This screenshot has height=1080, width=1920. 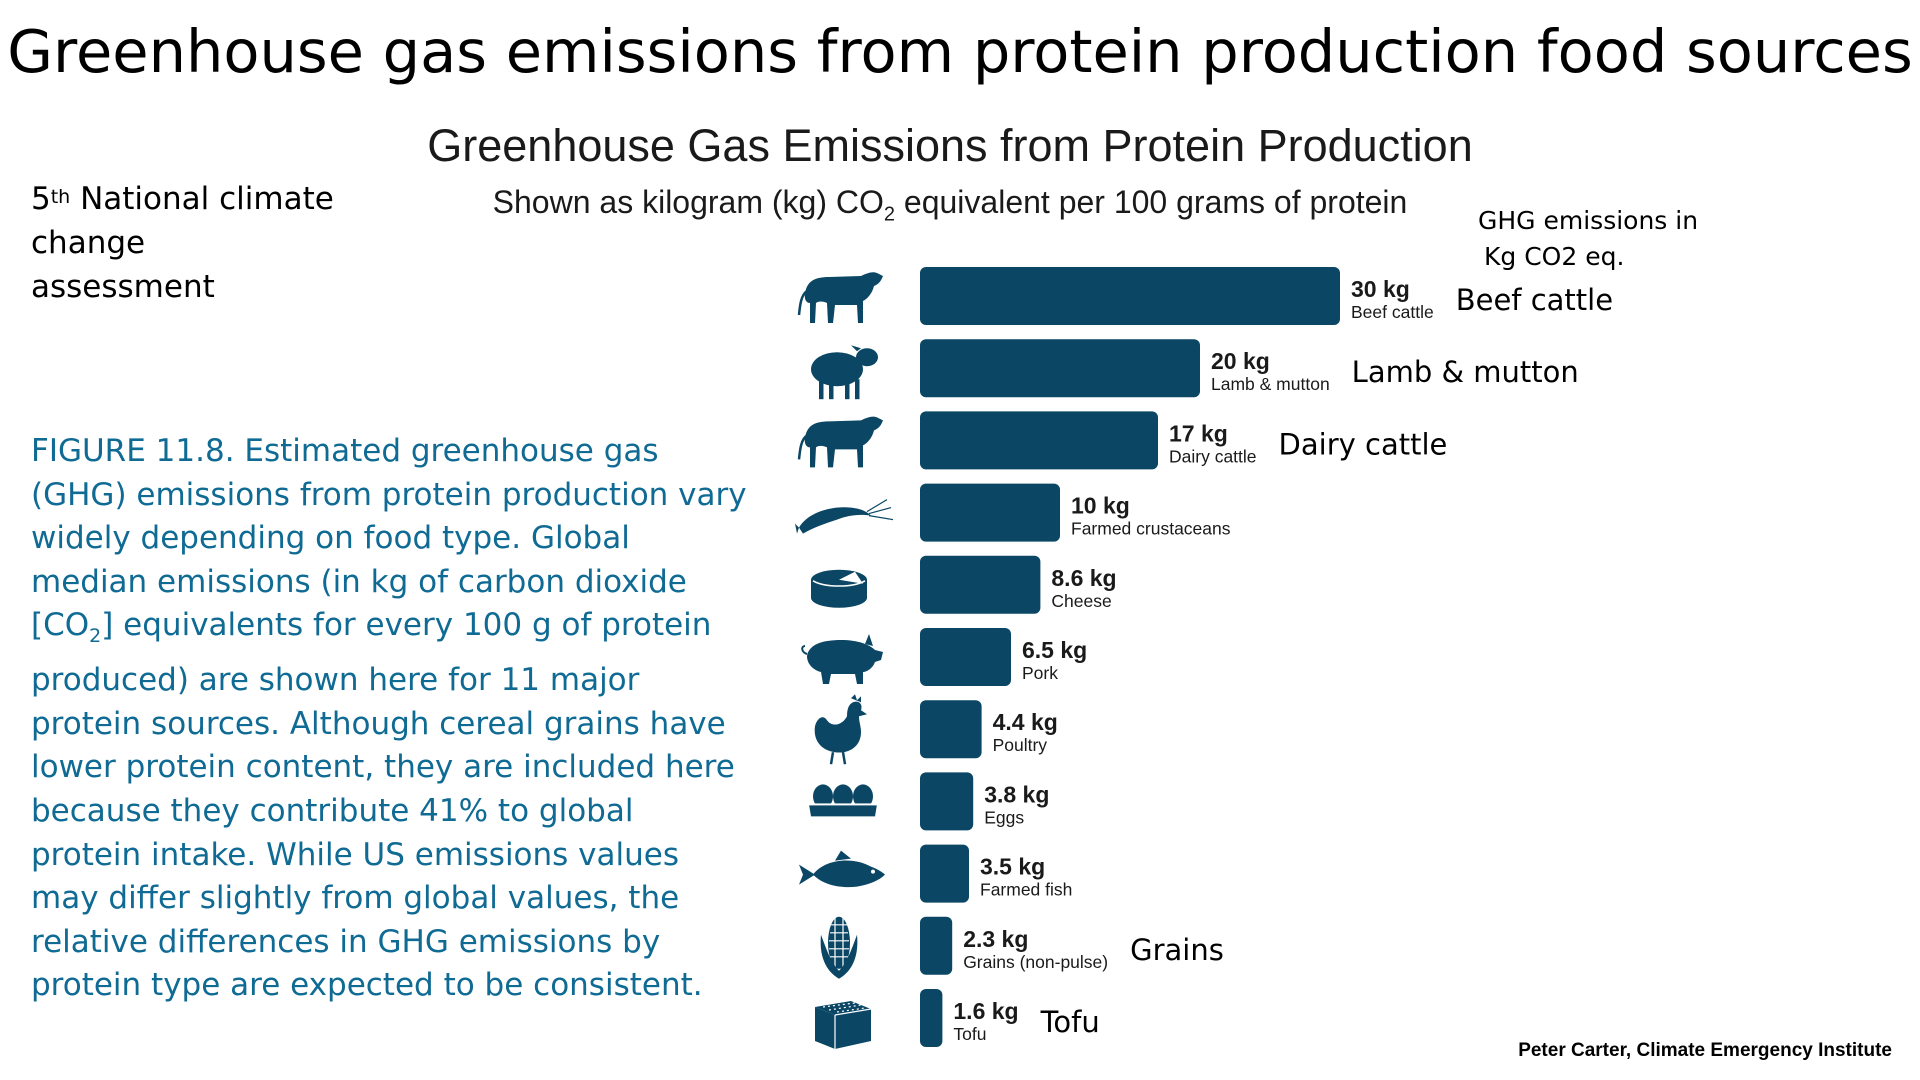 What do you see at coordinates (1392, 312) in the screenshot?
I see `category-label: Beef cattle` at bounding box center [1392, 312].